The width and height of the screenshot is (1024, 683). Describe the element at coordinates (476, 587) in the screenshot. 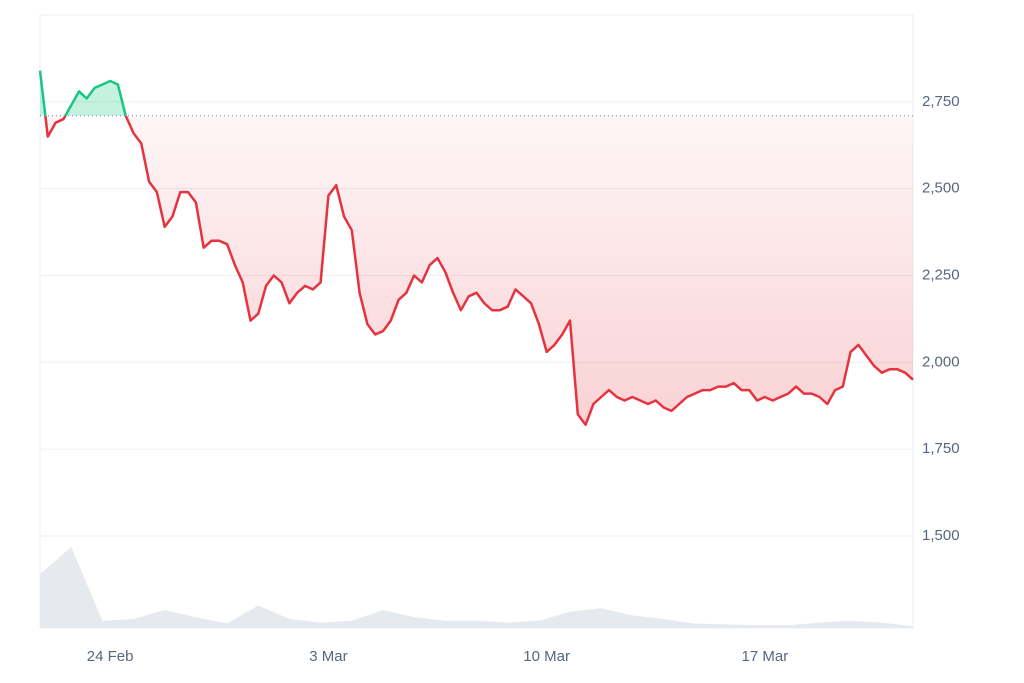

I see `volume-area` at that location.